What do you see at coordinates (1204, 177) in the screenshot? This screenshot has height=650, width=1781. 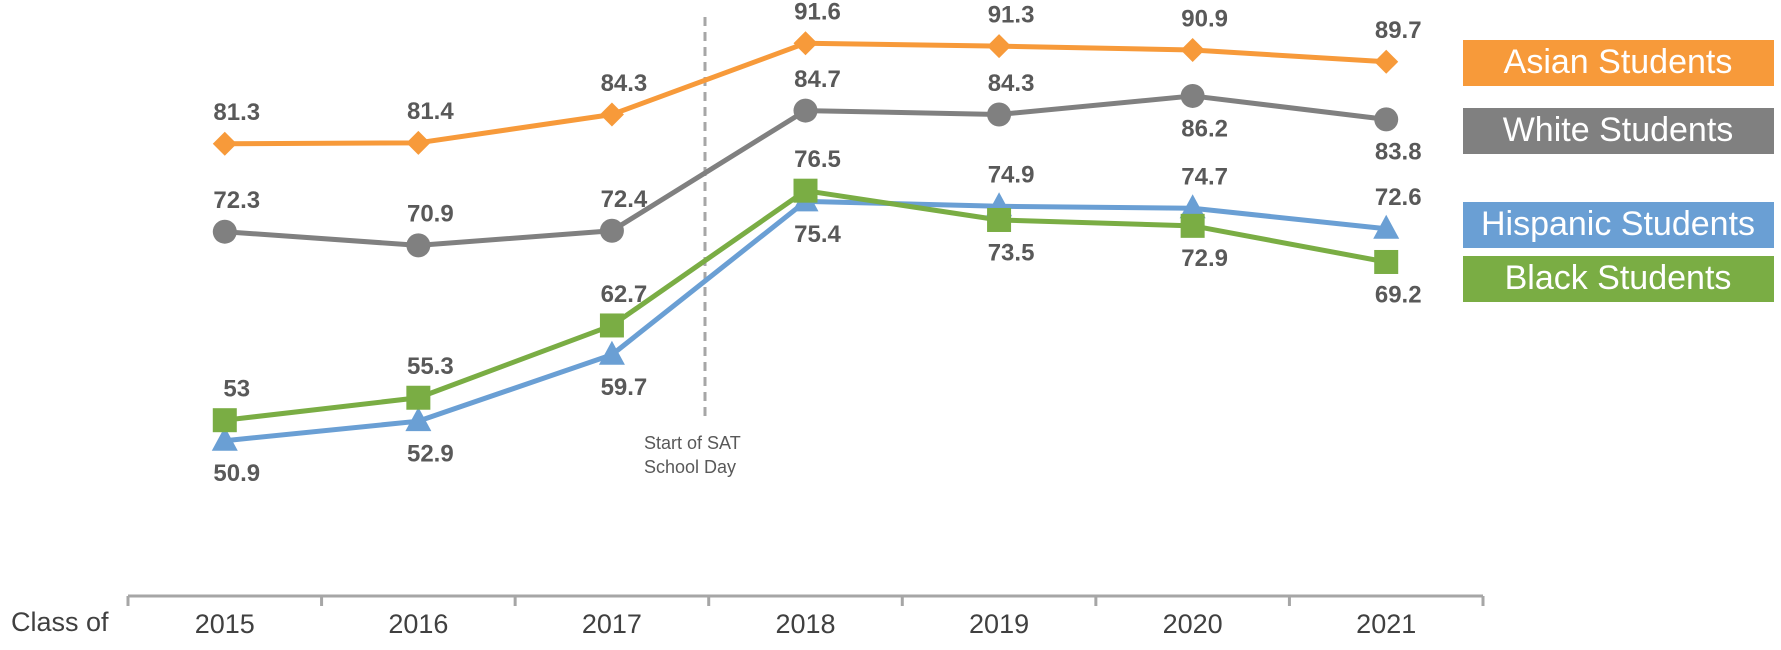 I see `data-label: 74.7` at bounding box center [1204, 177].